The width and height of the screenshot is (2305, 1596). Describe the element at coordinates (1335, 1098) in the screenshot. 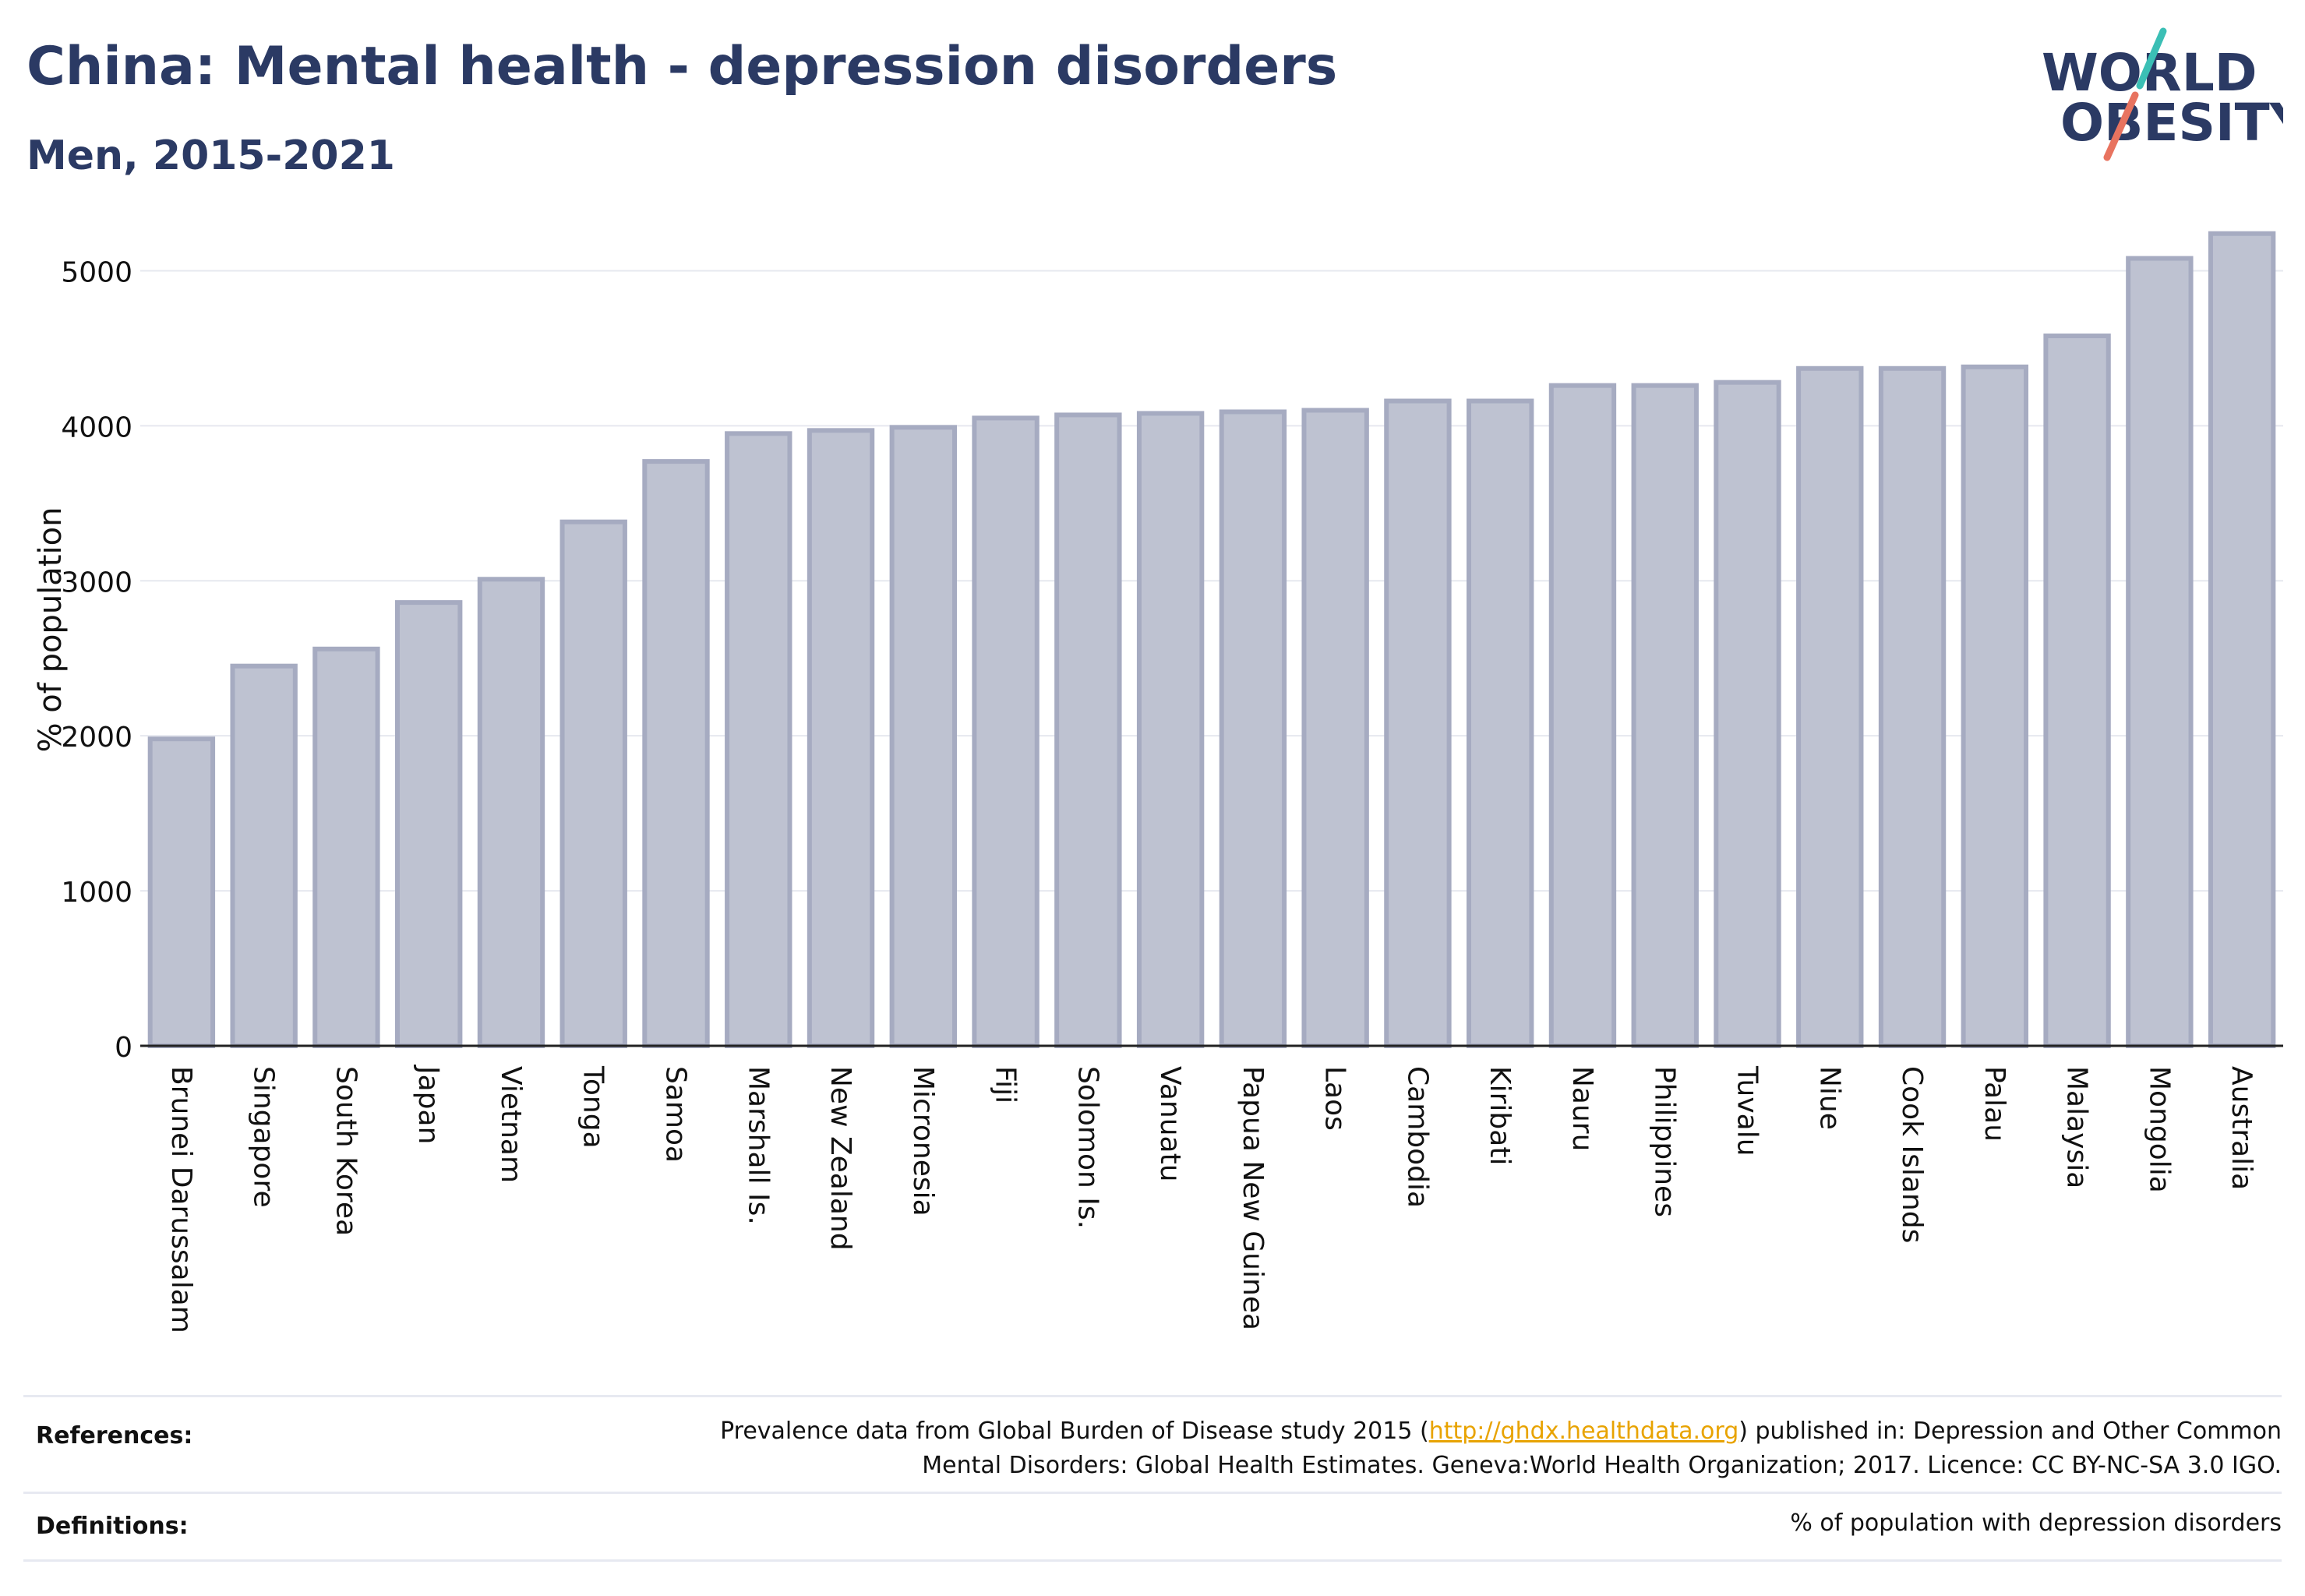

I see `x-tick-label: Laos` at that location.